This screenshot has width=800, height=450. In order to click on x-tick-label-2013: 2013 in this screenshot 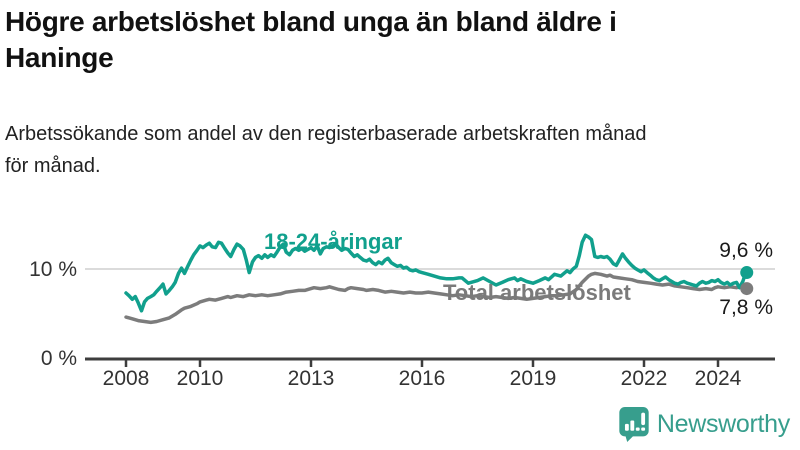, I will do `click(311, 378)`.